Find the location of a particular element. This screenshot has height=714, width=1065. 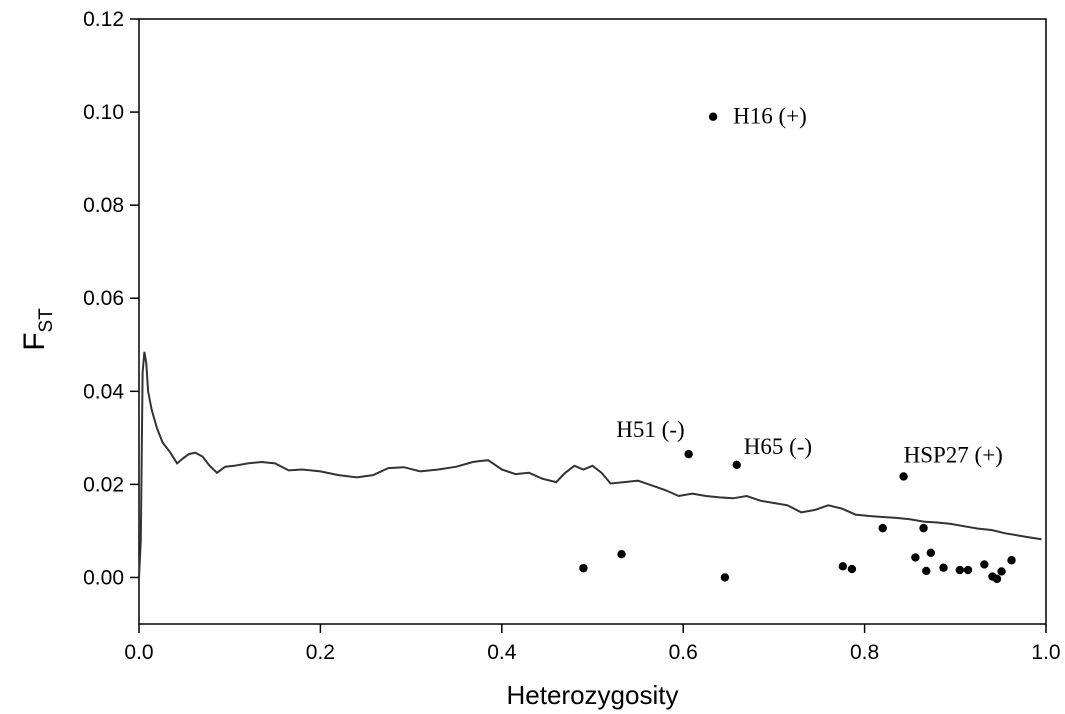

y-tick-label: 0.12 is located at coordinates (103, 19).